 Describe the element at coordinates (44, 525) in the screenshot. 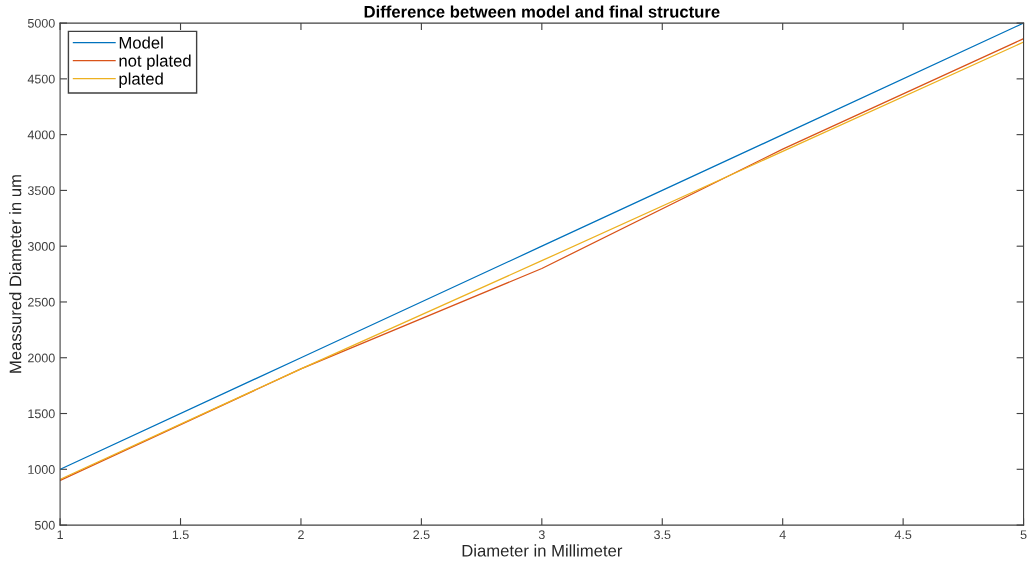

I see `y-tick-label: 500` at that location.